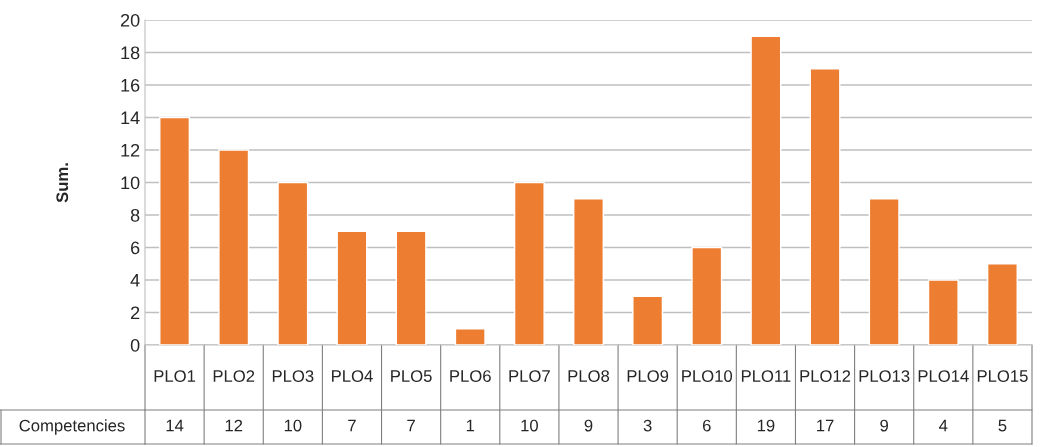 The width and height of the screenshot is (1062, 447). I want to click on x-tick-label: PLO15, so click(1002, 376).